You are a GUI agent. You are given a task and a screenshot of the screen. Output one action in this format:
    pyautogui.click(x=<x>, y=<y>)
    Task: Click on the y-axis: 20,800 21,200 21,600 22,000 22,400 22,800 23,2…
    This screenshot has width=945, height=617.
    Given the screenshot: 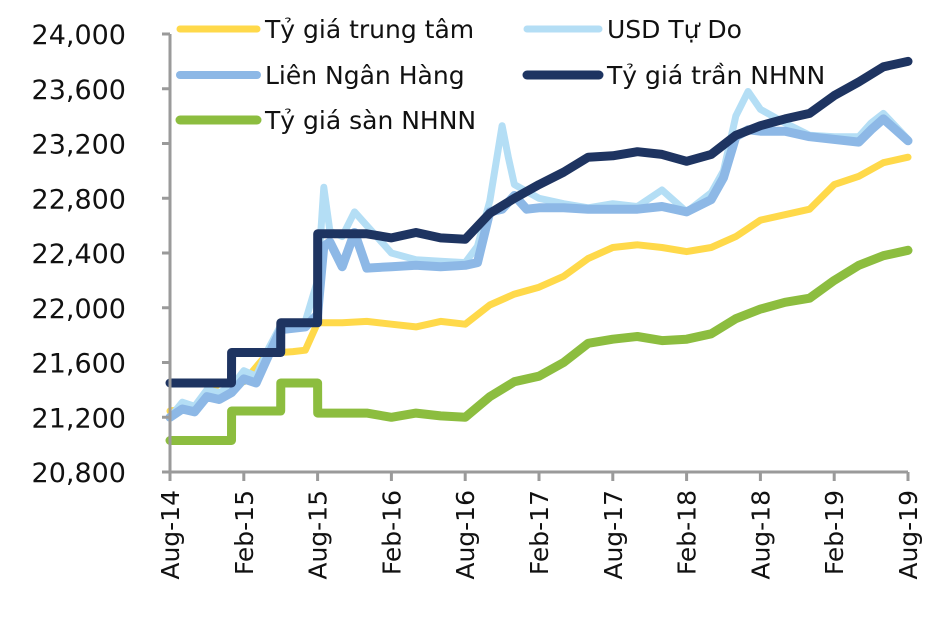 What is the action you would take?
    pyautogui.click(x=102, y=254)
    